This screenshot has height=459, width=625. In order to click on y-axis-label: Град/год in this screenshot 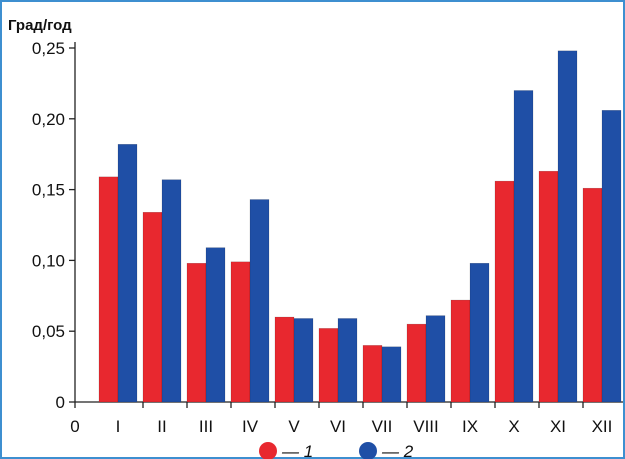, I will do `click(40, 25)`.